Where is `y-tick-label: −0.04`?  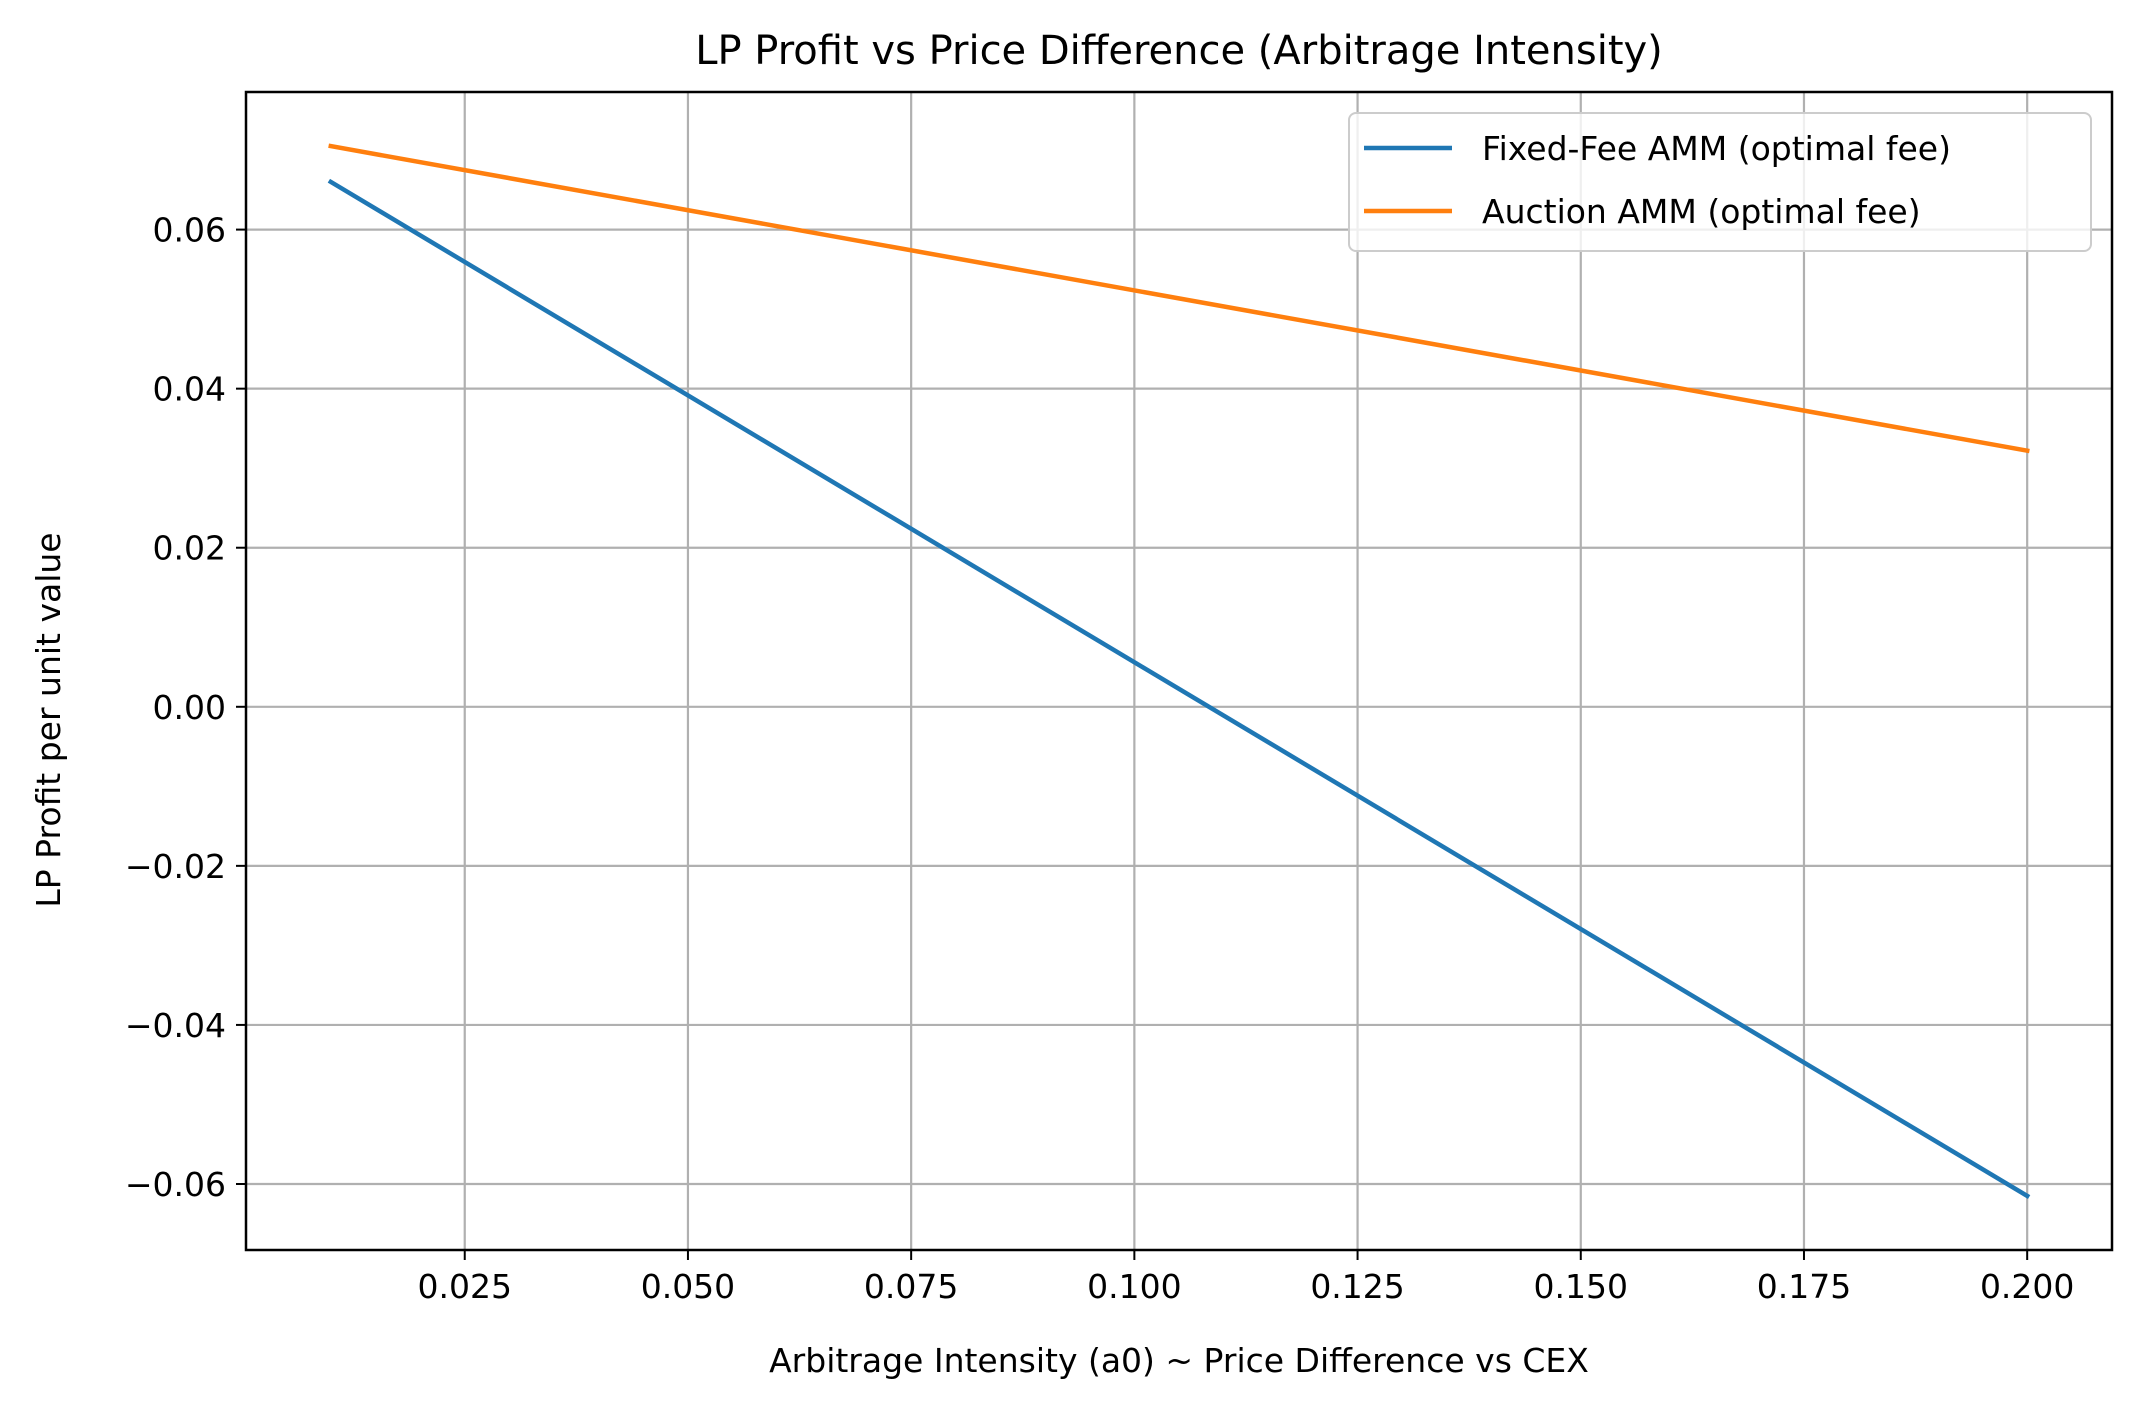
y-tick-label: −0.04 is located at coordinates (175, 1025).